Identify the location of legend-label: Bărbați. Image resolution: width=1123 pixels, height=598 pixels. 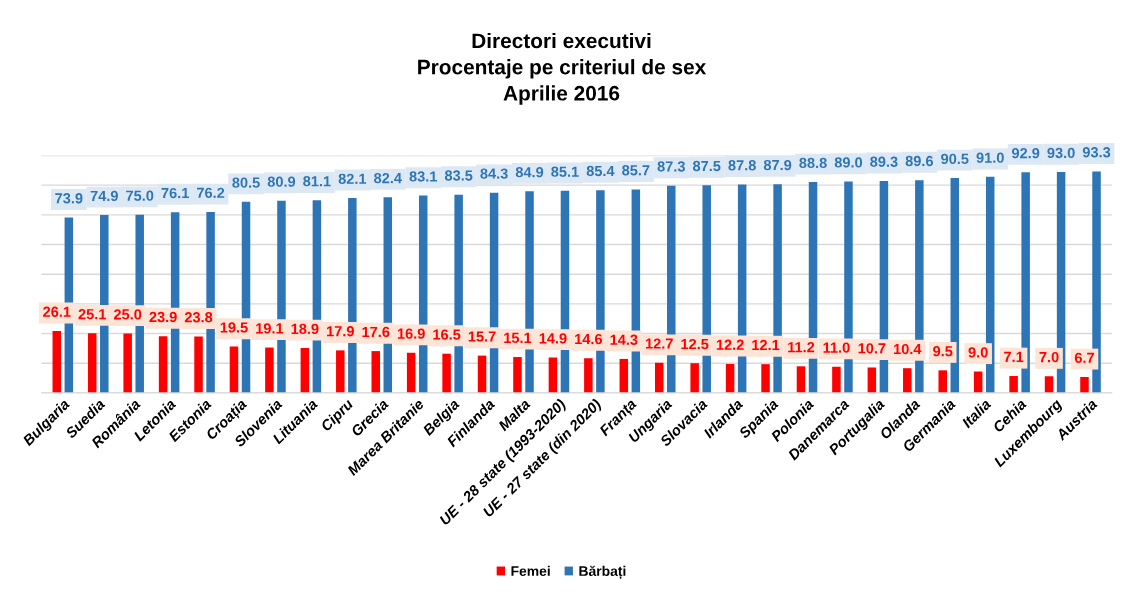
(602, 572).